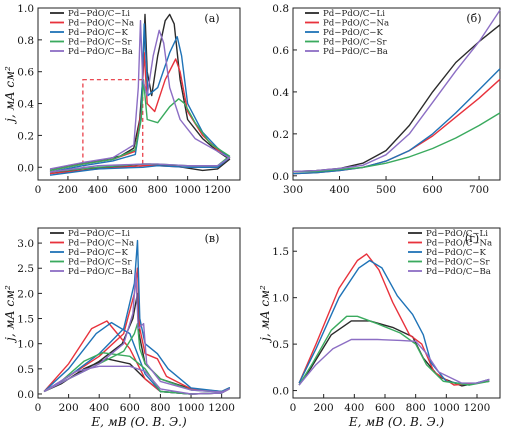 The image size is (508, 435). Describe the element at coordinates (472, 238) in the screenshot. I see `panel-label: (г)` at that location.